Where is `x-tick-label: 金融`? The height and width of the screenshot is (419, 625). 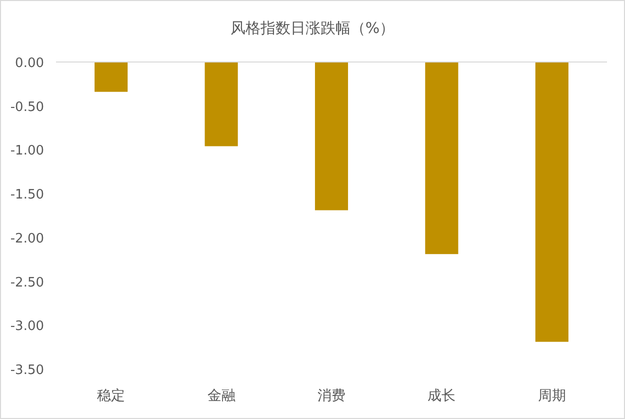
x-tick-label: 金融 is located at coordinates (221, 396).